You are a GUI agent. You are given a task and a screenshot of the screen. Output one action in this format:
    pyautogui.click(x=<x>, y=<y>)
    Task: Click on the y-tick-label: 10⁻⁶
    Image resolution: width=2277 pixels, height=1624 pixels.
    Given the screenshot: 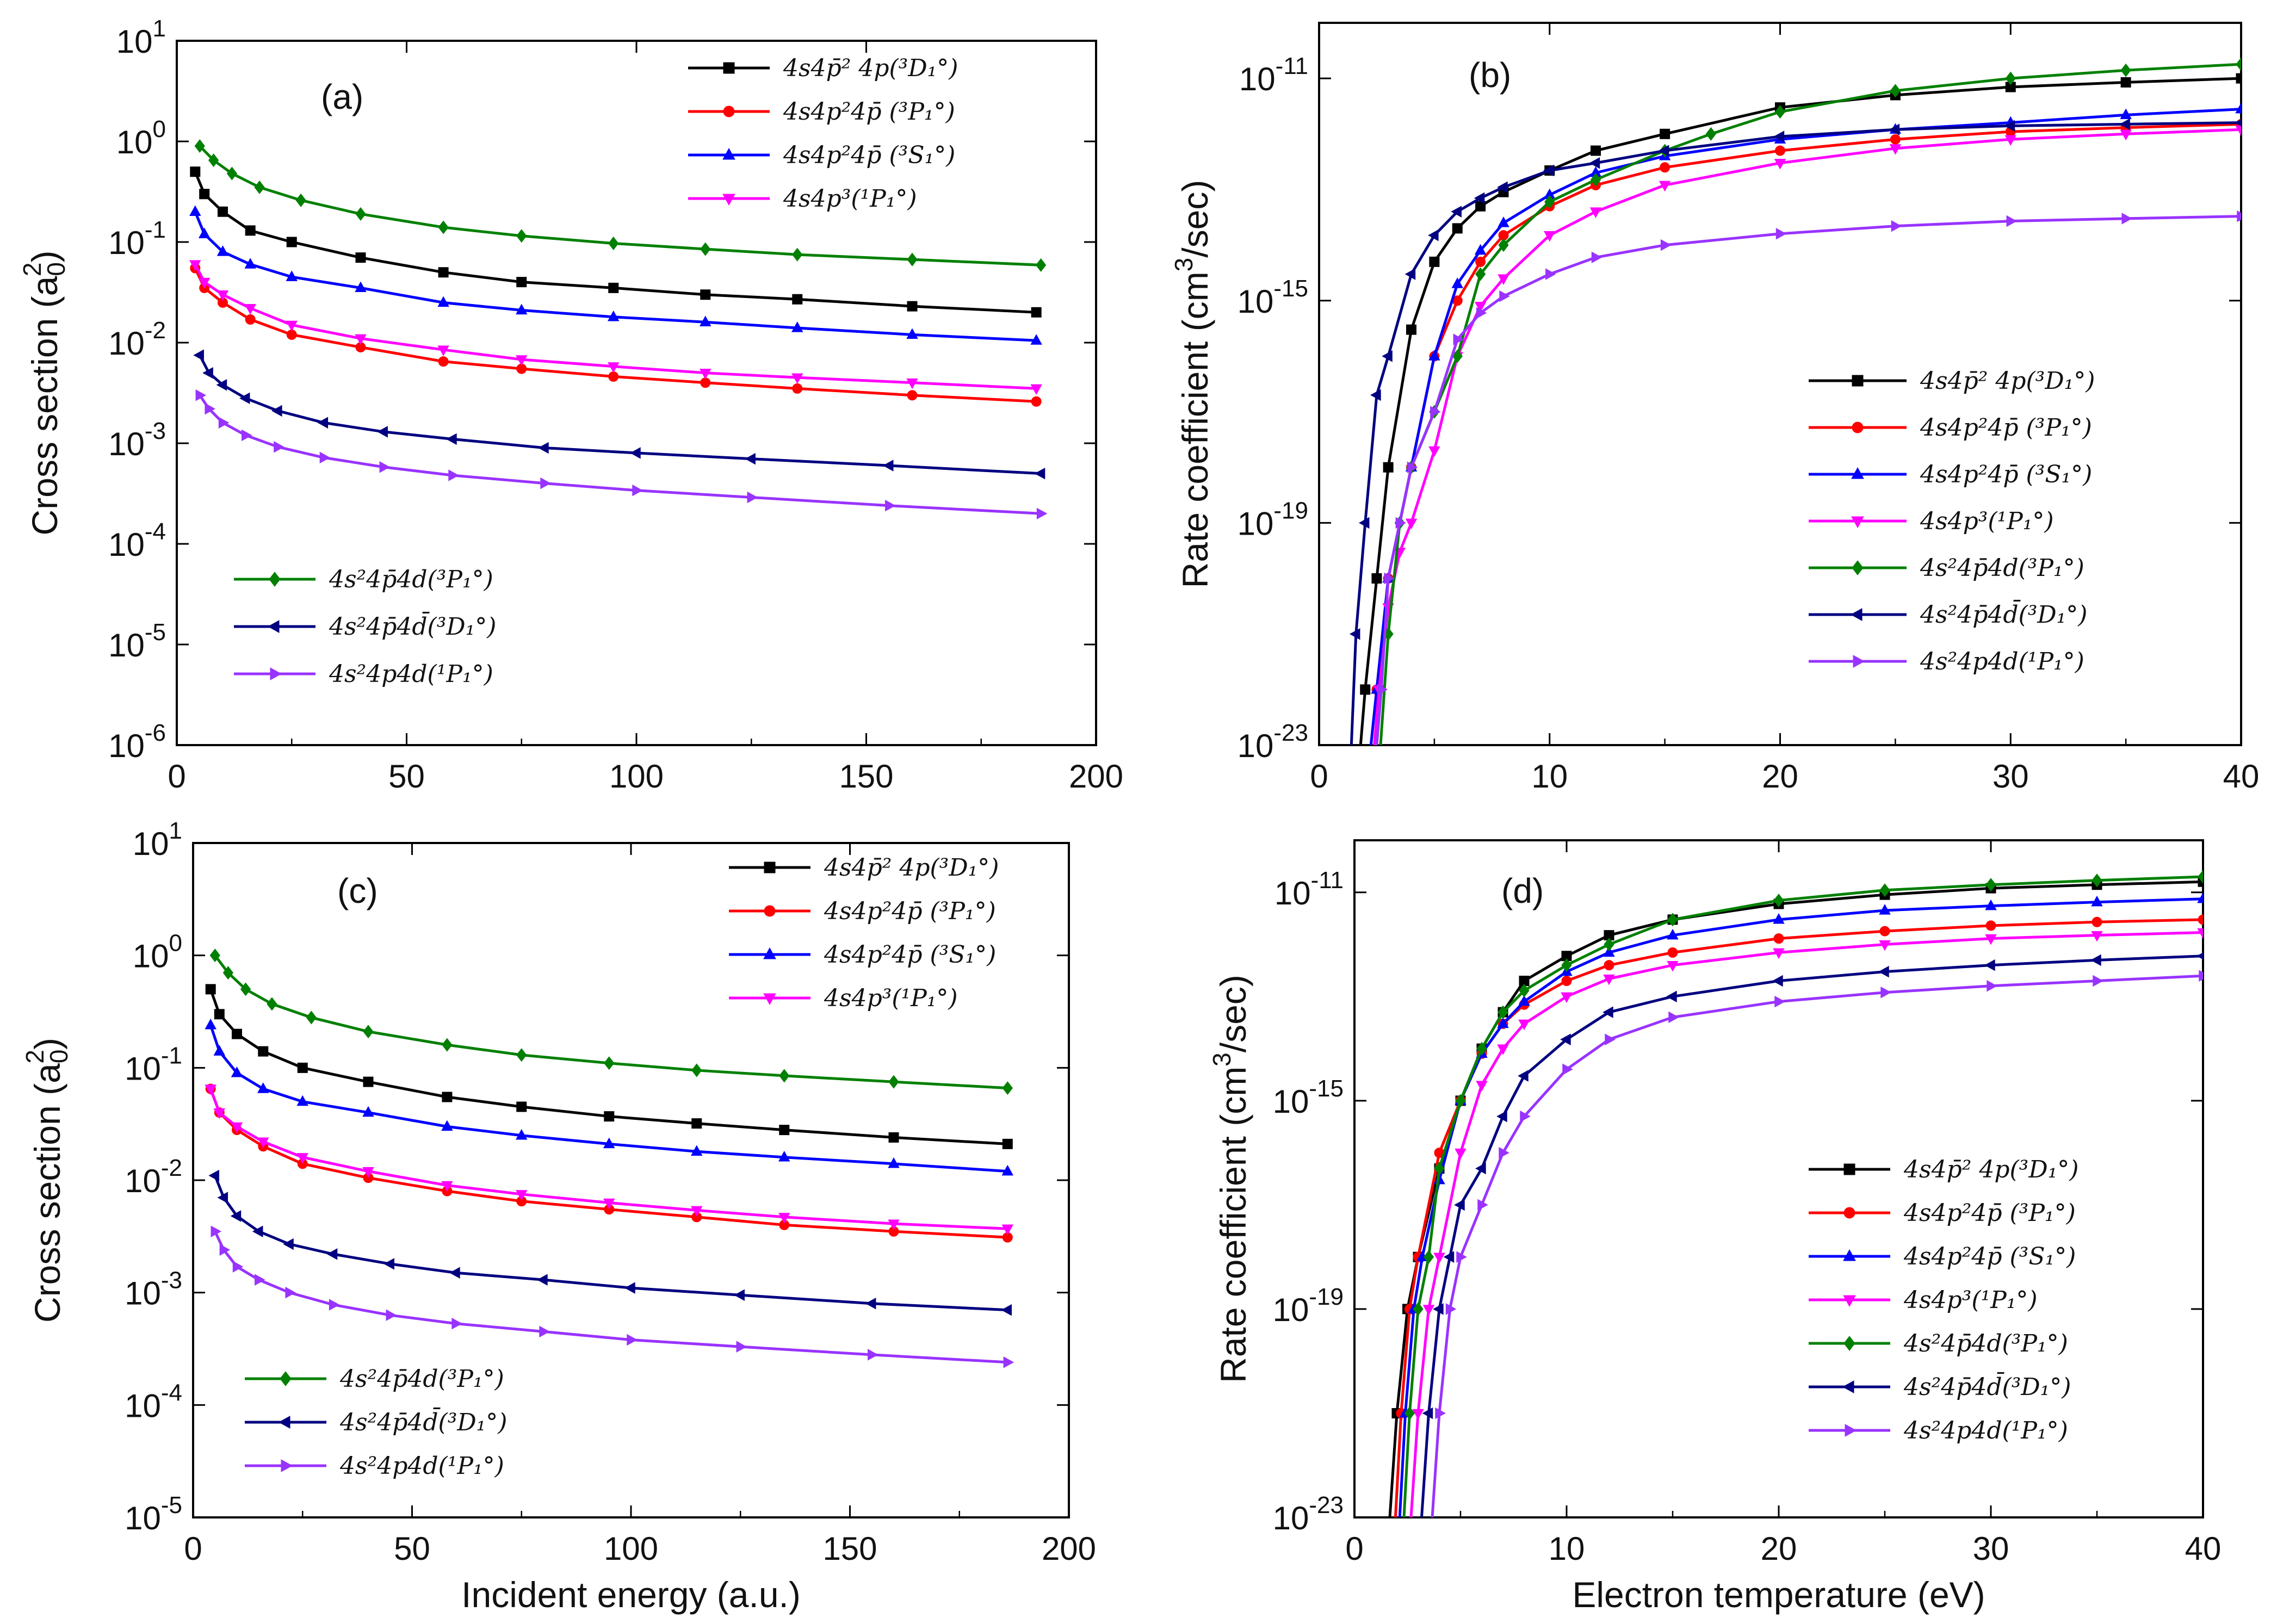 What is the action you would take?
    pyautogui.click(x=137, y=742)
    